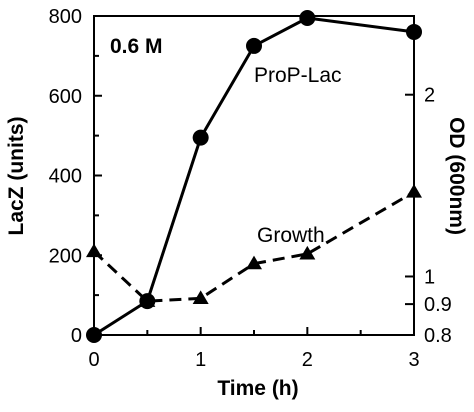 The width and height of the screenshot is (474, 412). I want to click on y2-tick-label: 0.8, so click(438, 336).